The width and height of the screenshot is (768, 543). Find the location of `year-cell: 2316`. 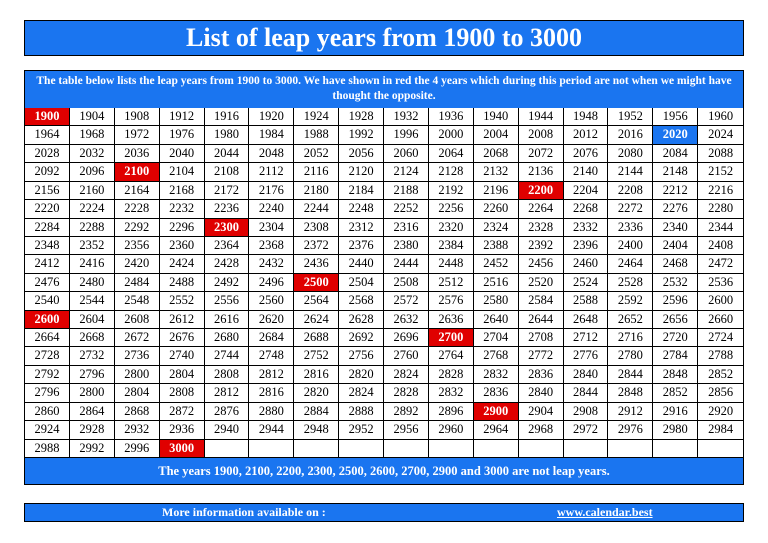

year-cell: 2316 is located at coordinates (406, 227).